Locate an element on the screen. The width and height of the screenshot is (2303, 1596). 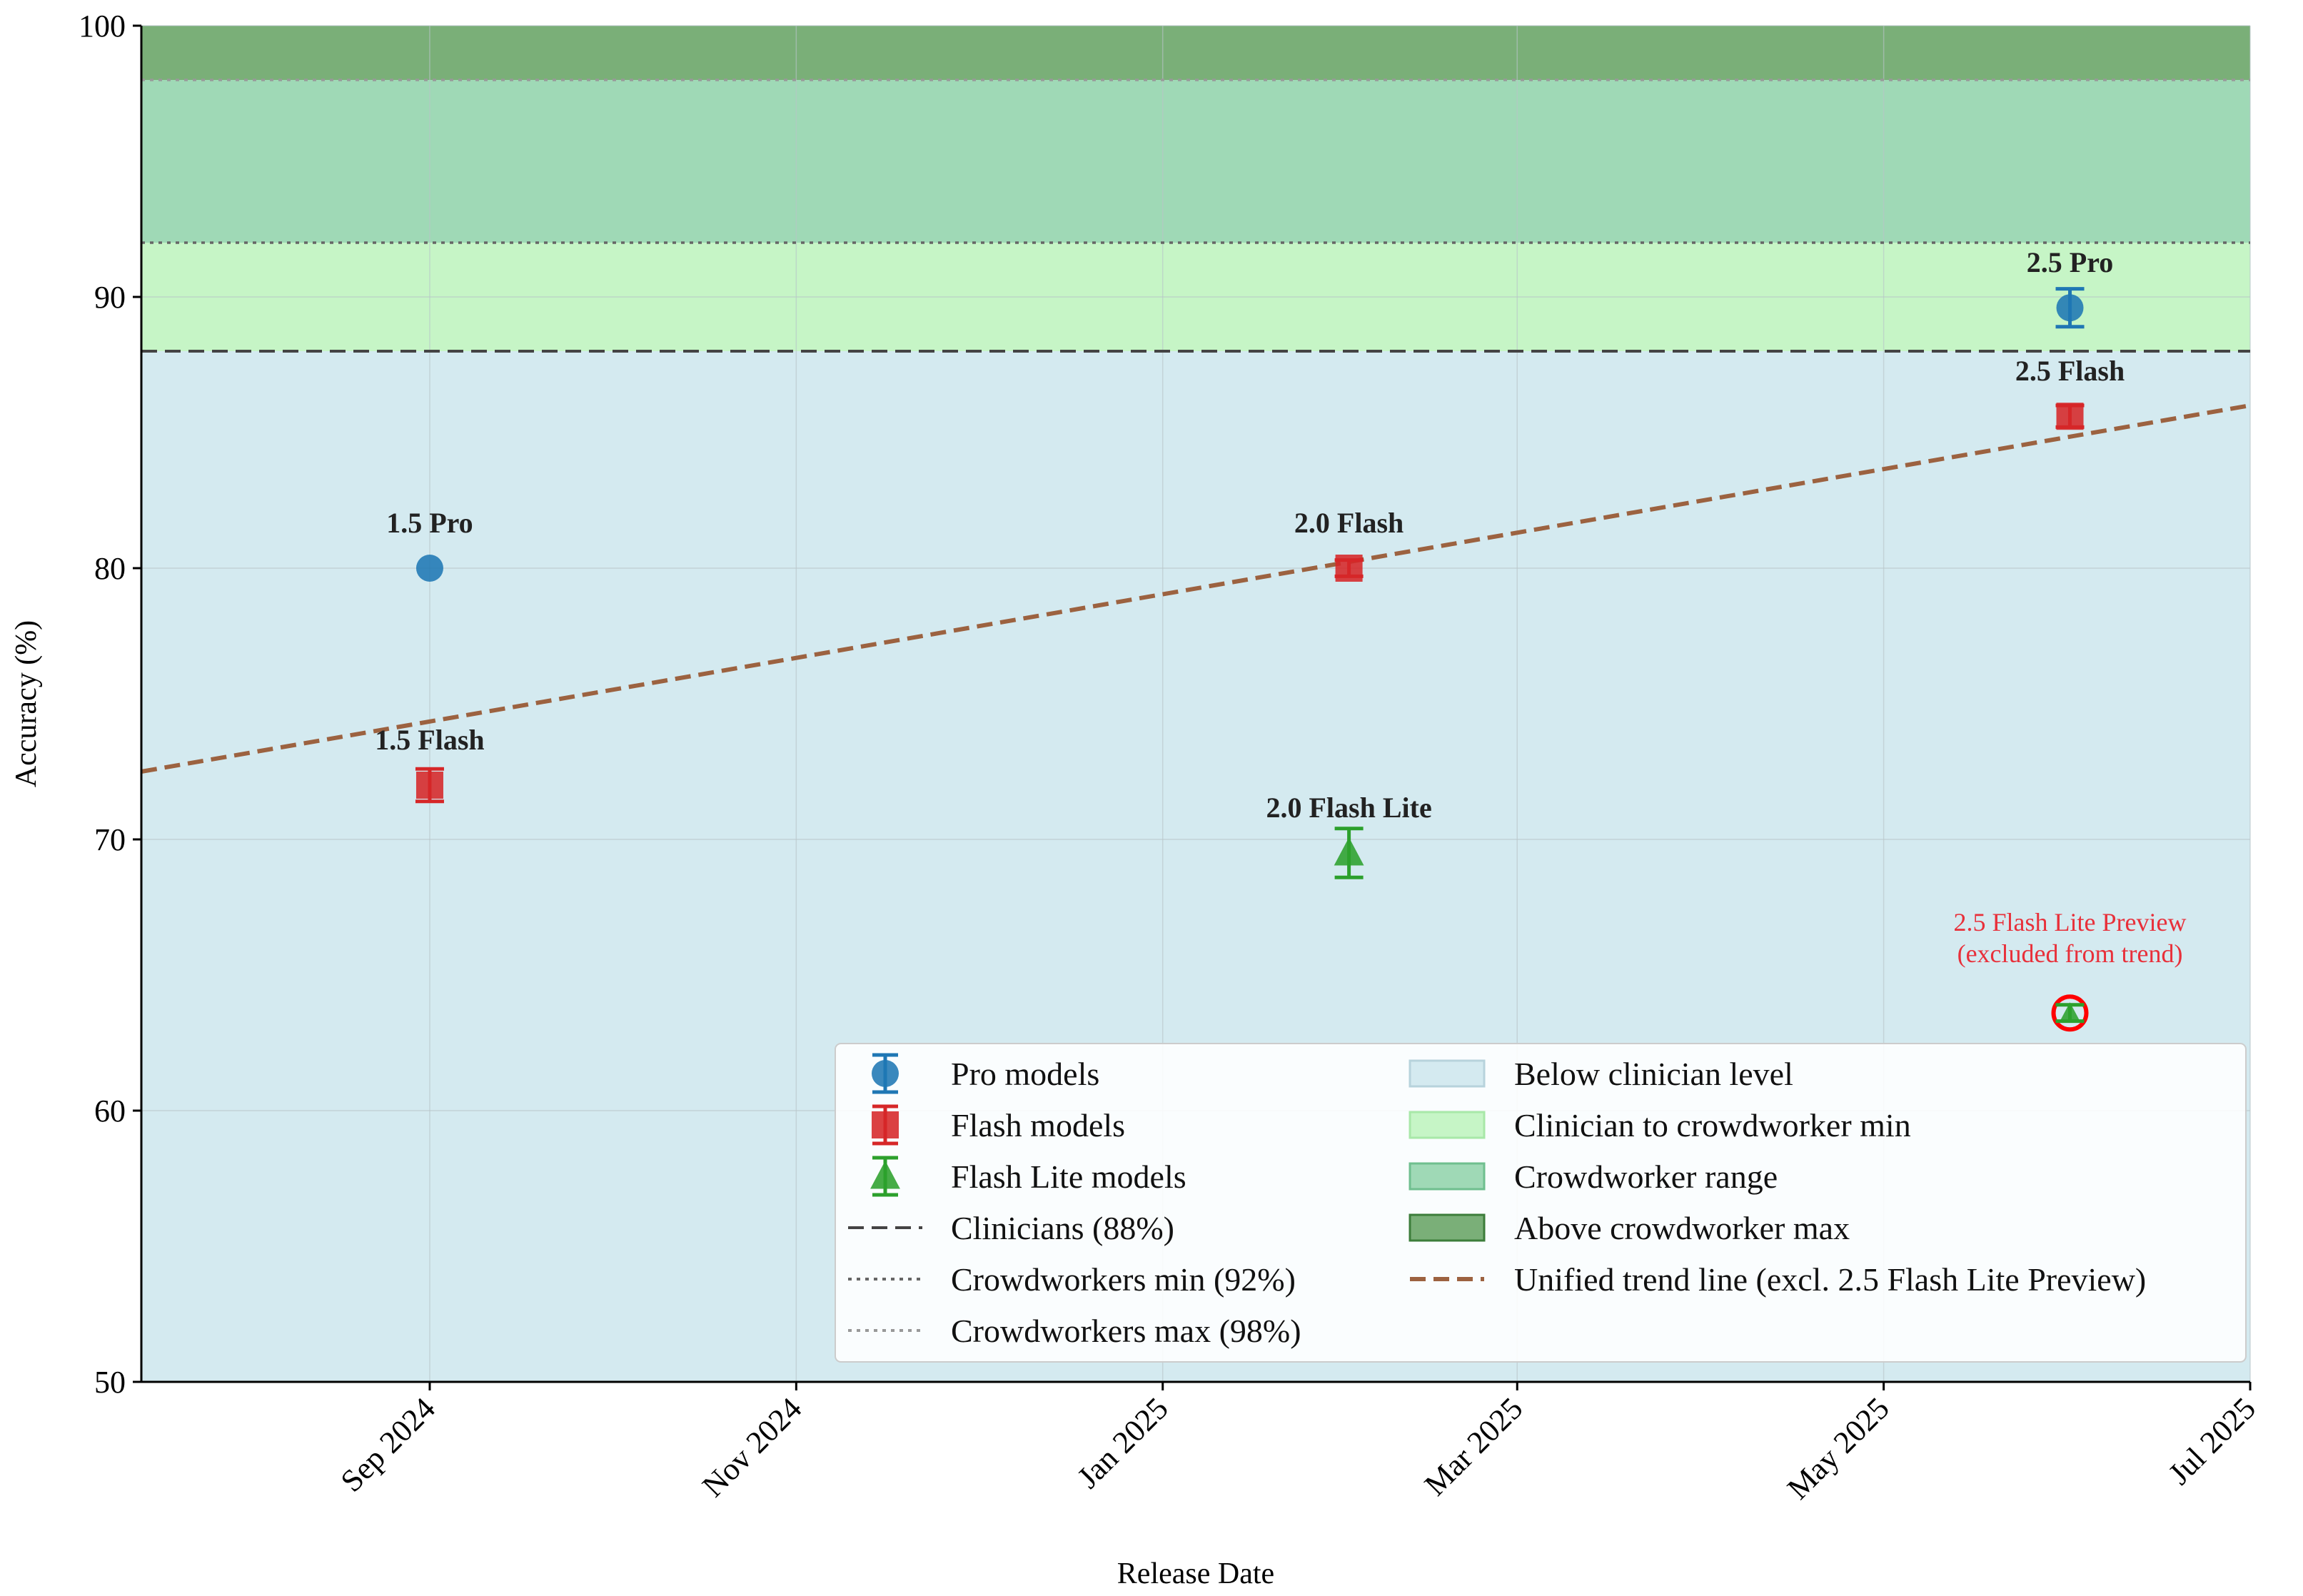
x-tick-label: Sep 2024 is located at coordinates (388, 1444).